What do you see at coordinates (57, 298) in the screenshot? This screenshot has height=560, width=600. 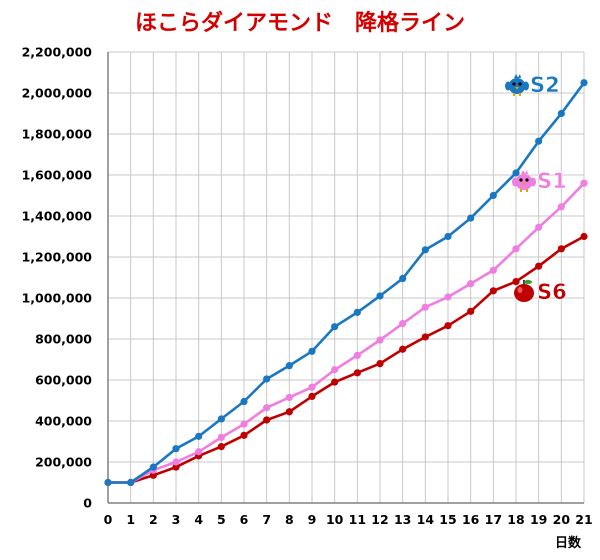 I see `y-tick-label: 1,000,000` at bounding box center [57, 298].